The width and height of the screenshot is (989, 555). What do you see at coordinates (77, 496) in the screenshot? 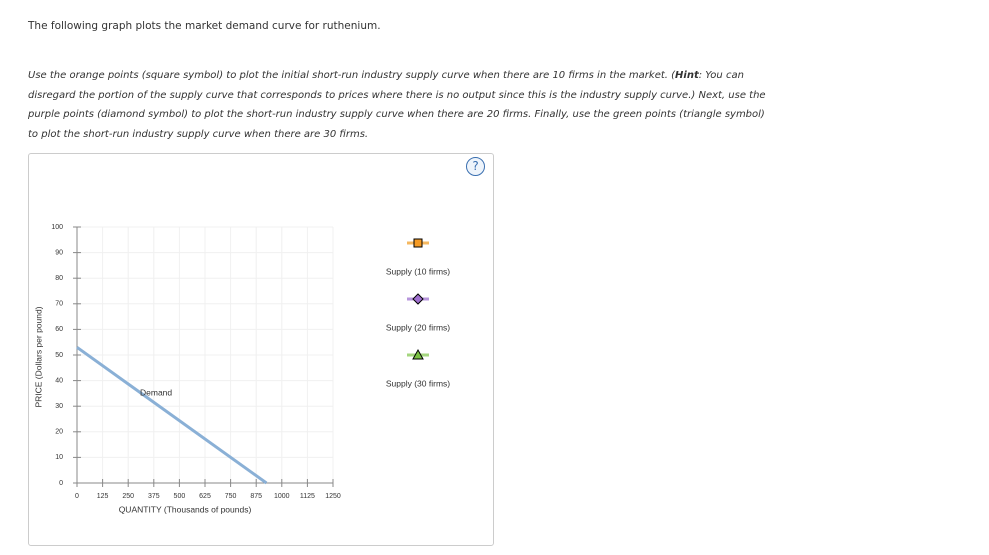
I see `x-tick-label: 0` at bounding box center [77, 496].